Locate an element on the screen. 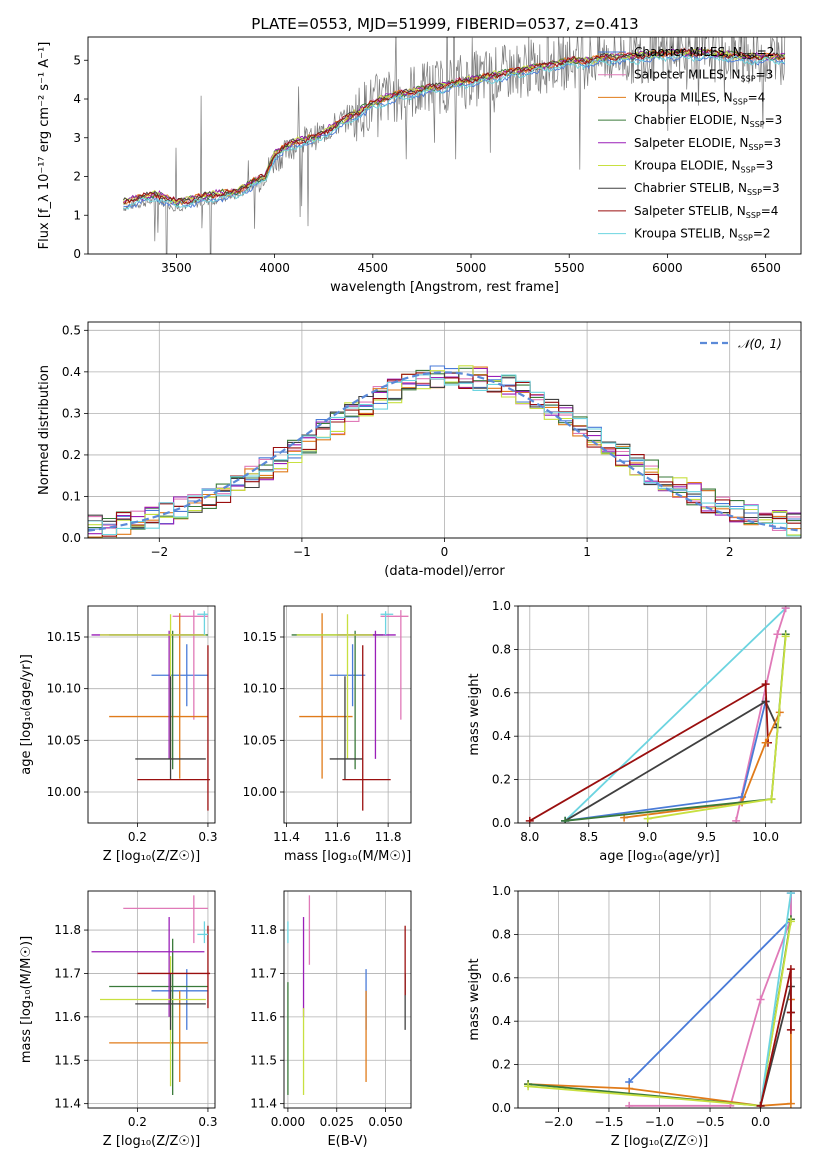 Image resolution: width=819 pixels, height=1170 pixels. x-tick-label: 0 is located at coordinates (445, 552).